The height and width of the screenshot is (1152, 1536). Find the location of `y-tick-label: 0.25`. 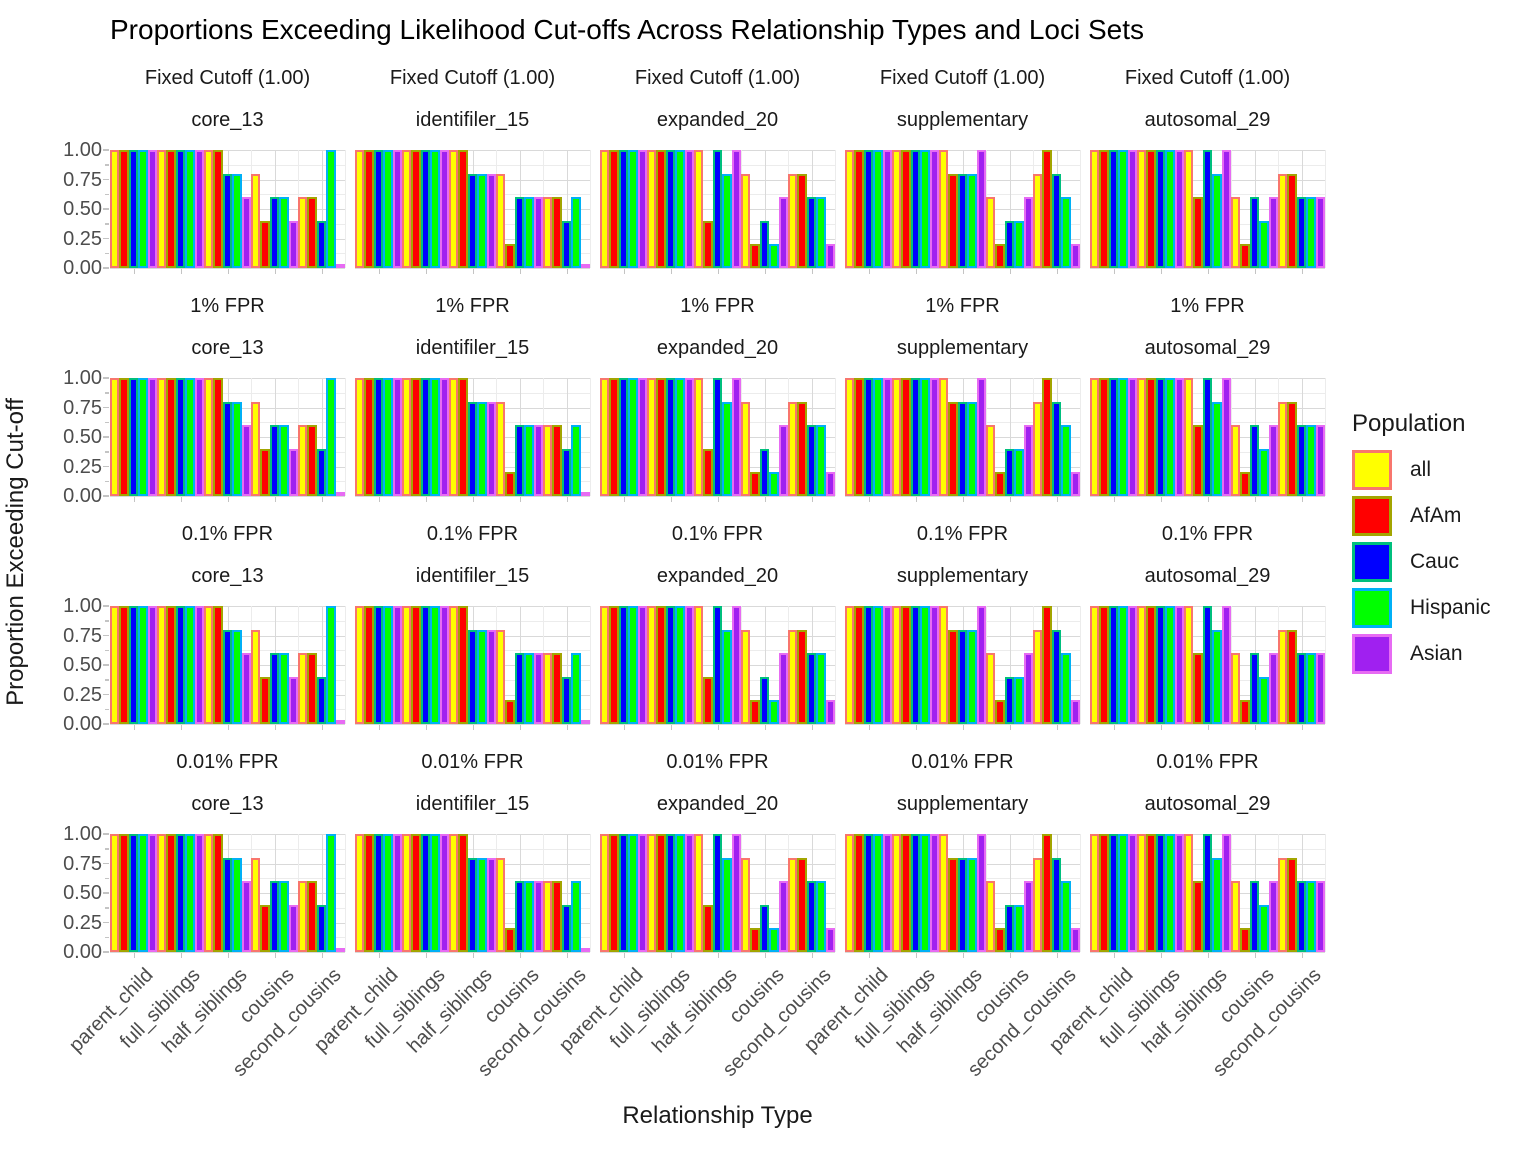

y-tick-label: 0.25 is located at coordinates (82, 922).